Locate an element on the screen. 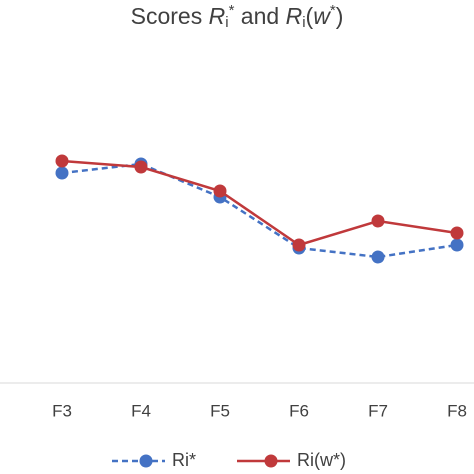 The width and height of the screenshot is (474, 474). legend-label: Ri* is located at coordinates (184, 460).